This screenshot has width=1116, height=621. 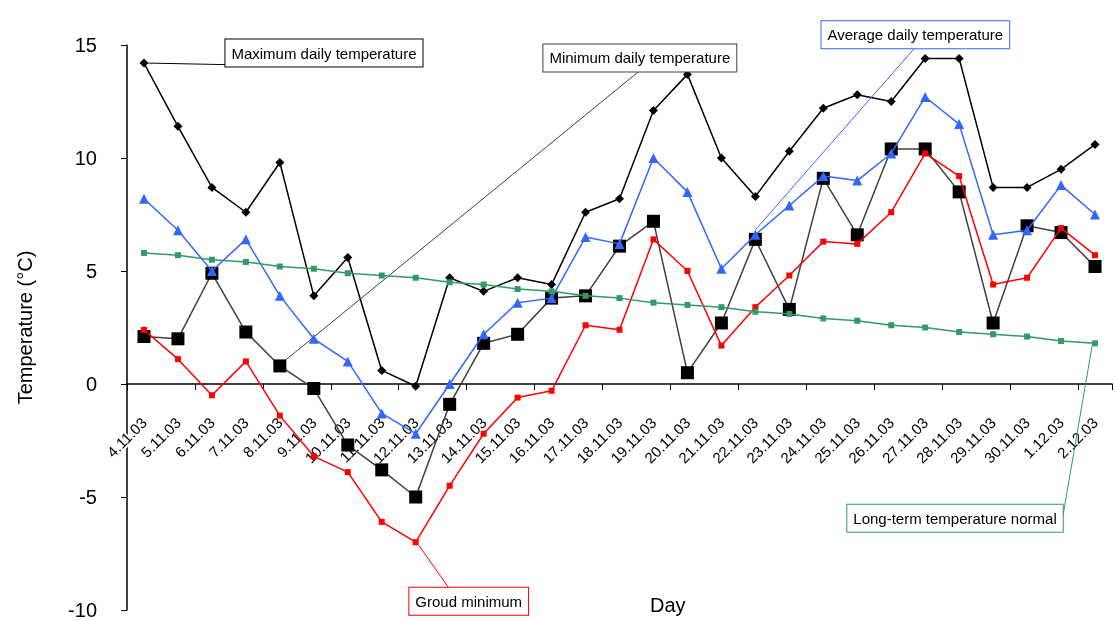 I want to click on y-tick-label: 10, so click(x=85, y=158).